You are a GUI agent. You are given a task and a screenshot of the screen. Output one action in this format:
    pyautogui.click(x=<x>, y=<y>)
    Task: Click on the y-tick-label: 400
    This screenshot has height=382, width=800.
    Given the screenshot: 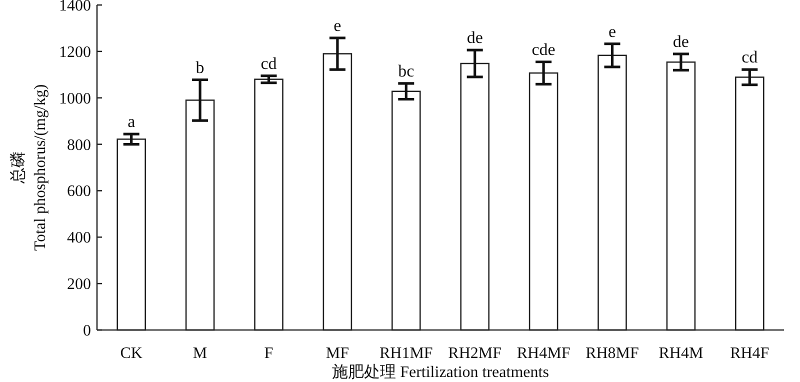 What is the action you would take?
    pyautogui.click(x=79, y=238)
    